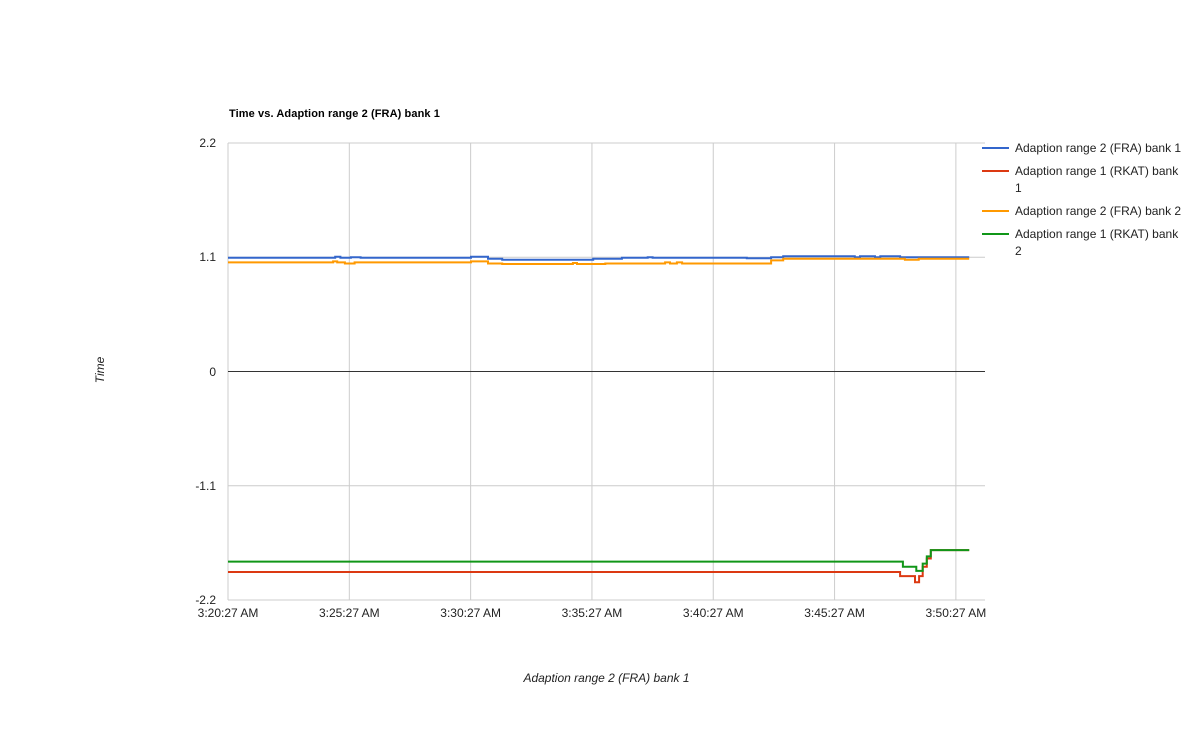  I want to click on y-tick-label: -2.2, so click(205, 600).